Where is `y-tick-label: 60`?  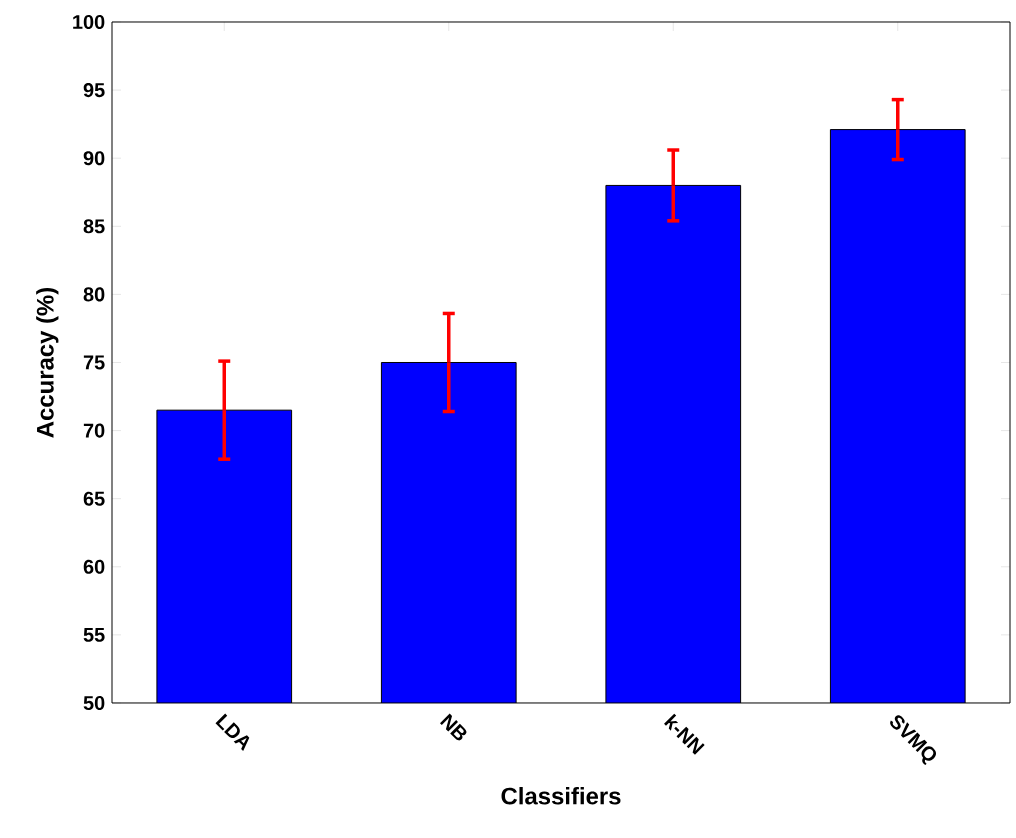
y-tick-label: 60 is located at coordinates (94, 566).